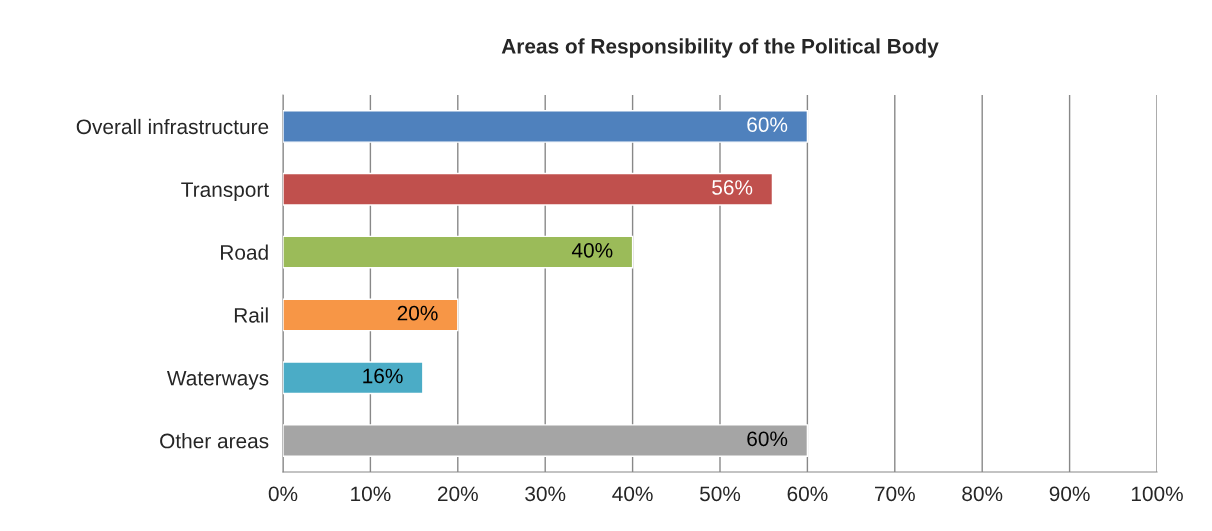  I want to click on y-tick-label: Rail, so click(251, 315).